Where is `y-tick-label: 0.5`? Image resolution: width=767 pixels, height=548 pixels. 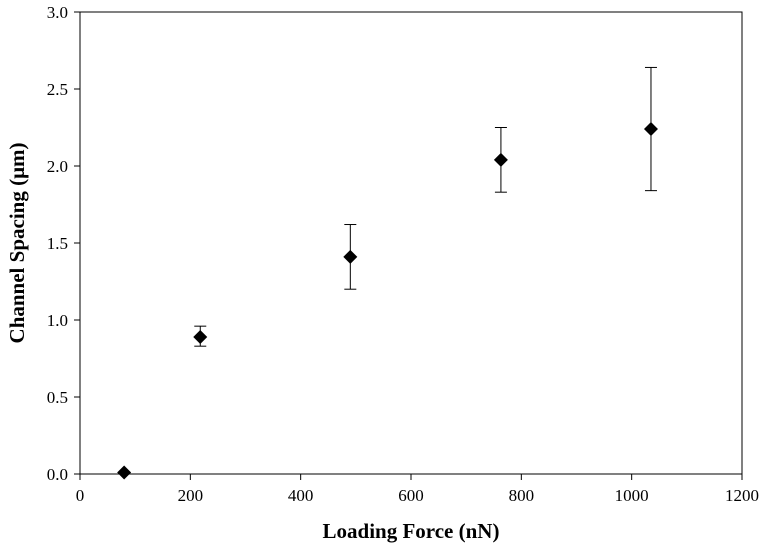 y-tick-label: 0.5 is located at coordinates (57, 397).